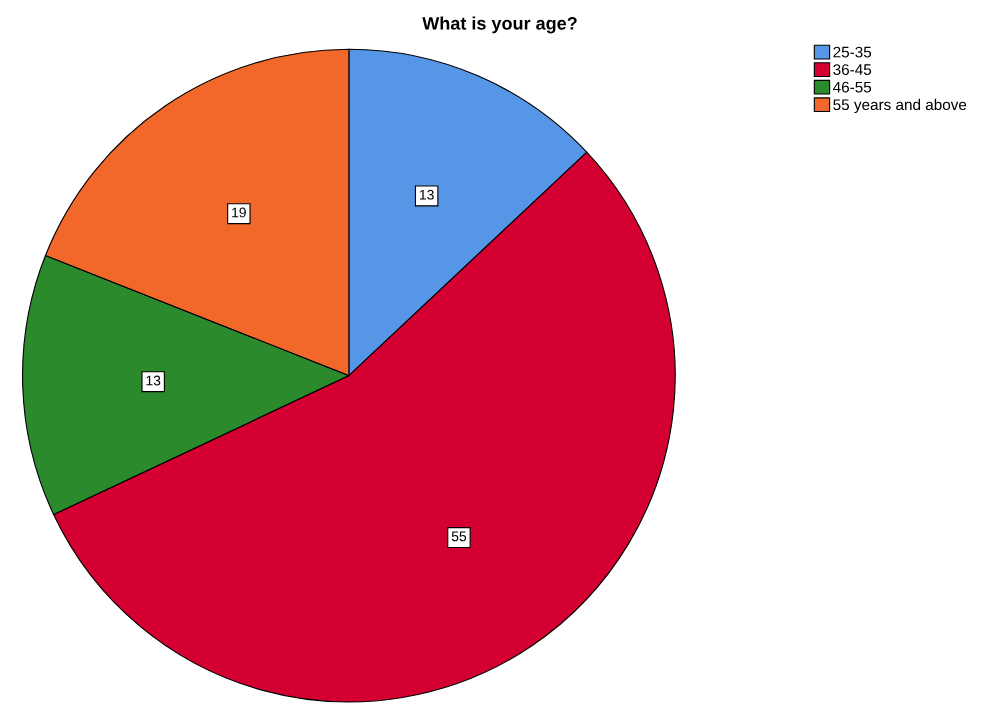  What do you see at coordinates (852, 87) in the screenshot?
I see `legend-label: 46-55` at bounding box center [852, 87].